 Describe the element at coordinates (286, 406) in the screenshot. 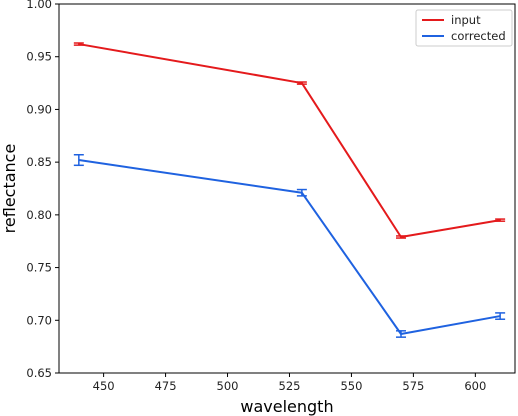

I see `x-axis-label: wavelength` at that location.